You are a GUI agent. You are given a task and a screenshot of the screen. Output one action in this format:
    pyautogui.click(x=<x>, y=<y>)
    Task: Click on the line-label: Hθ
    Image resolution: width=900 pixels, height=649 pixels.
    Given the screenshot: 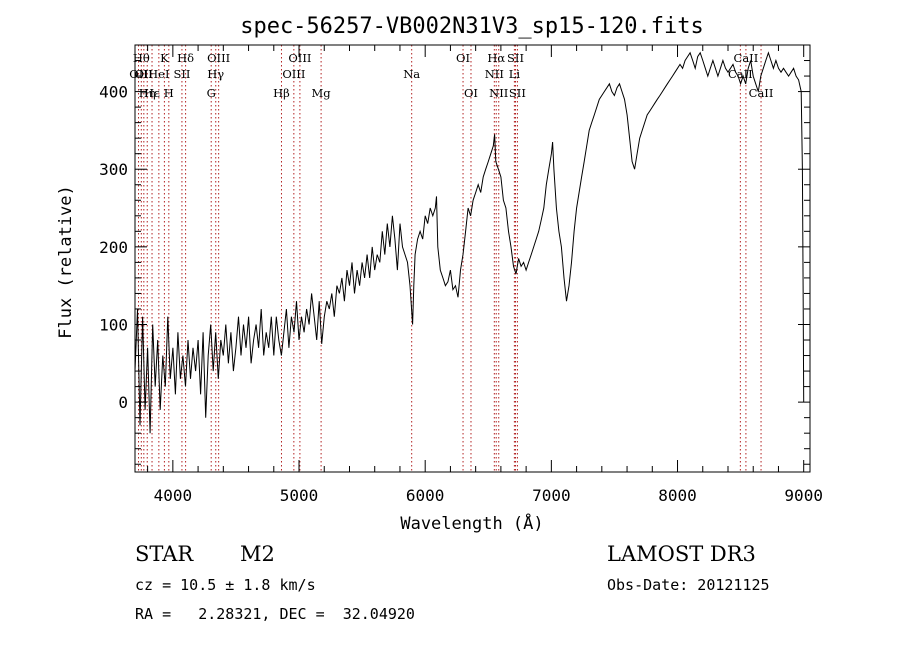 What is the action you would take?
    pyautogui.click(x=141, y=58)
    